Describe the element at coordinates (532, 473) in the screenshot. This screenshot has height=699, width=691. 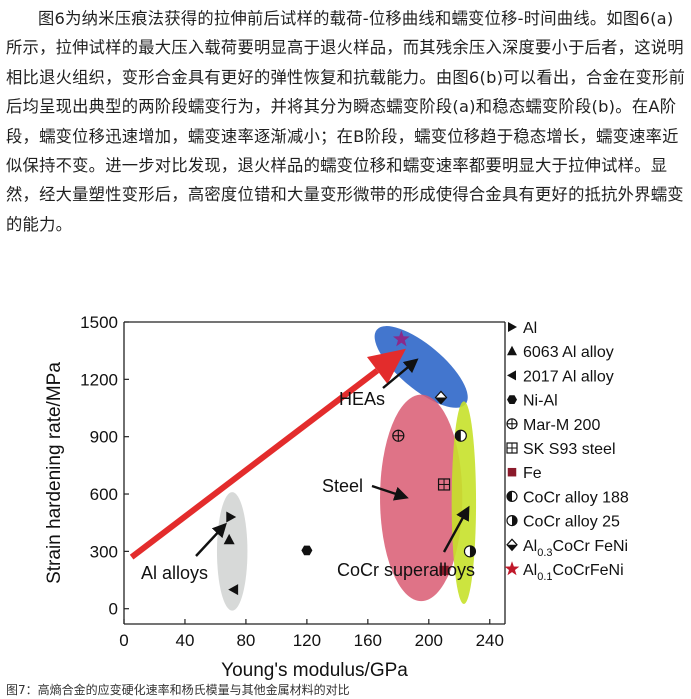
I see `legend-label-6: Fe` at that location.